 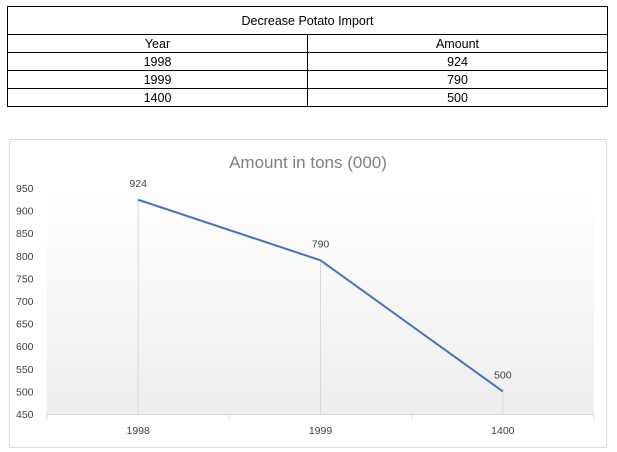 I want to click on table-row: 1999 790, so click(x=307, y=79).